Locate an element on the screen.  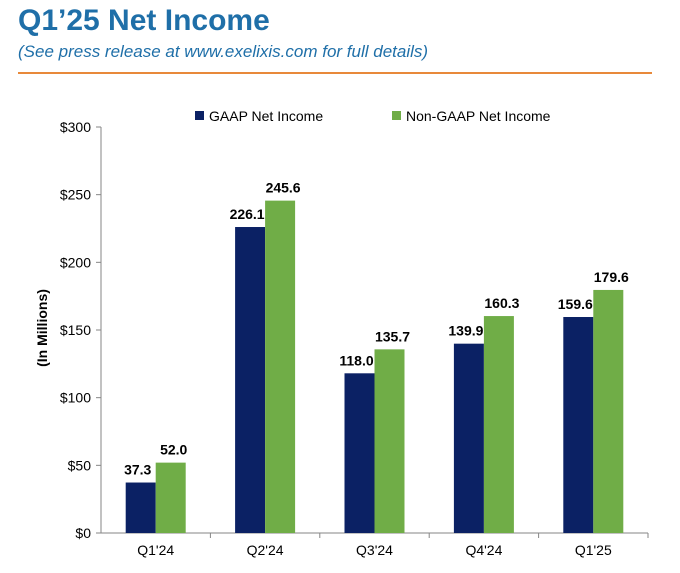
x-axis: Q1'24 Q2'24 Q3'24 Q4'24 Q1'25 is located at coordinates (375, 545).